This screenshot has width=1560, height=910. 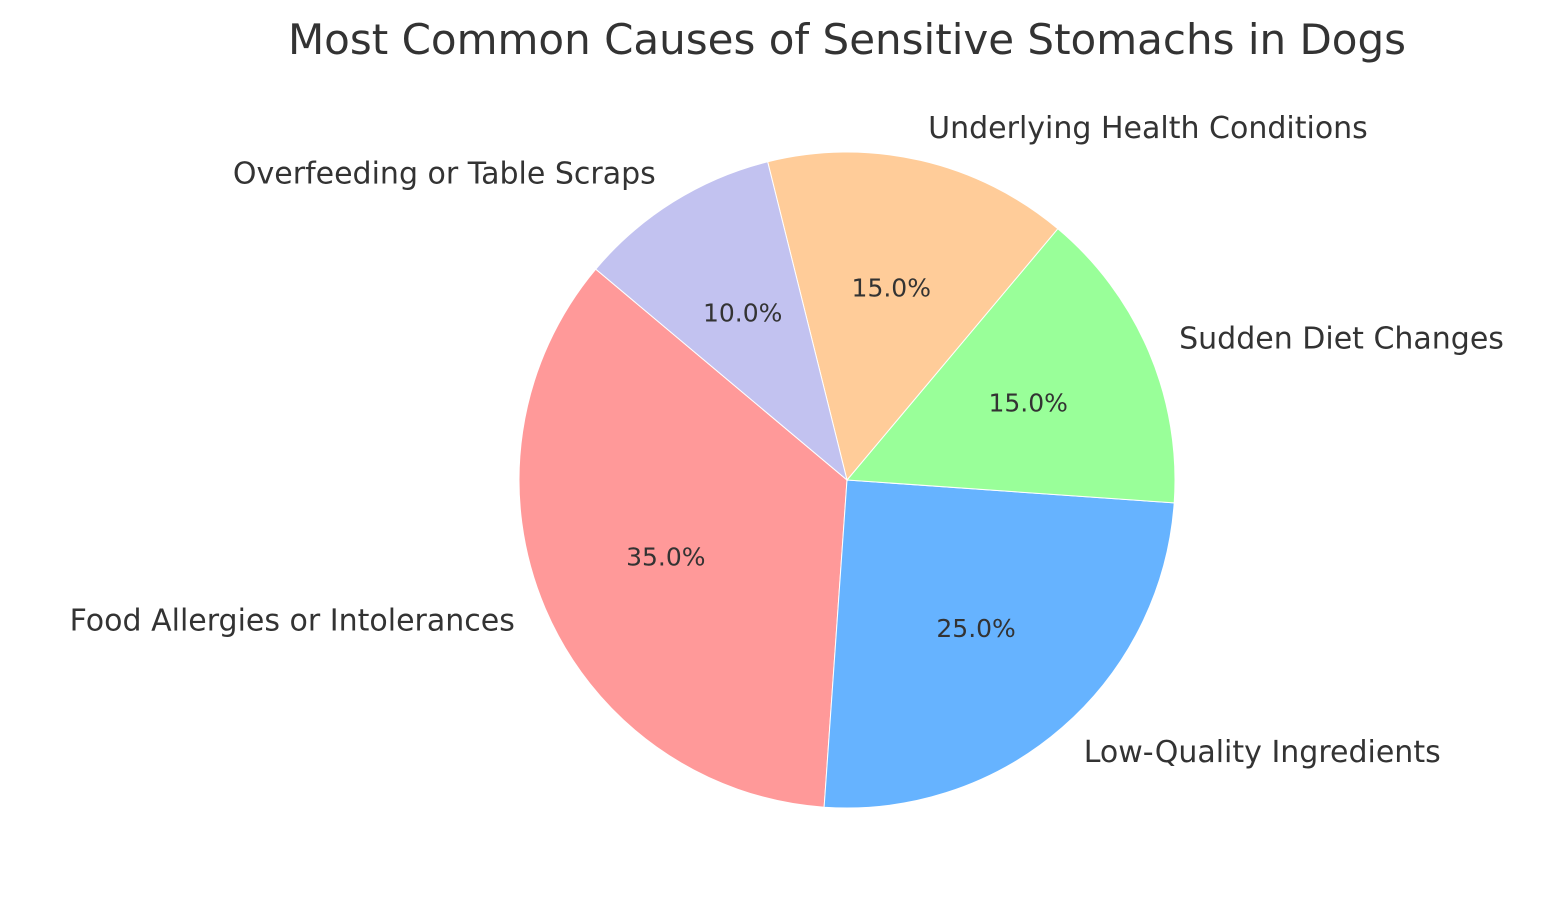 What do you see at coordinates (444, 174) in the screenshot?
I see `slice-category-label: Overfeeding or Table Scraps` at bounding box center [444, 174].